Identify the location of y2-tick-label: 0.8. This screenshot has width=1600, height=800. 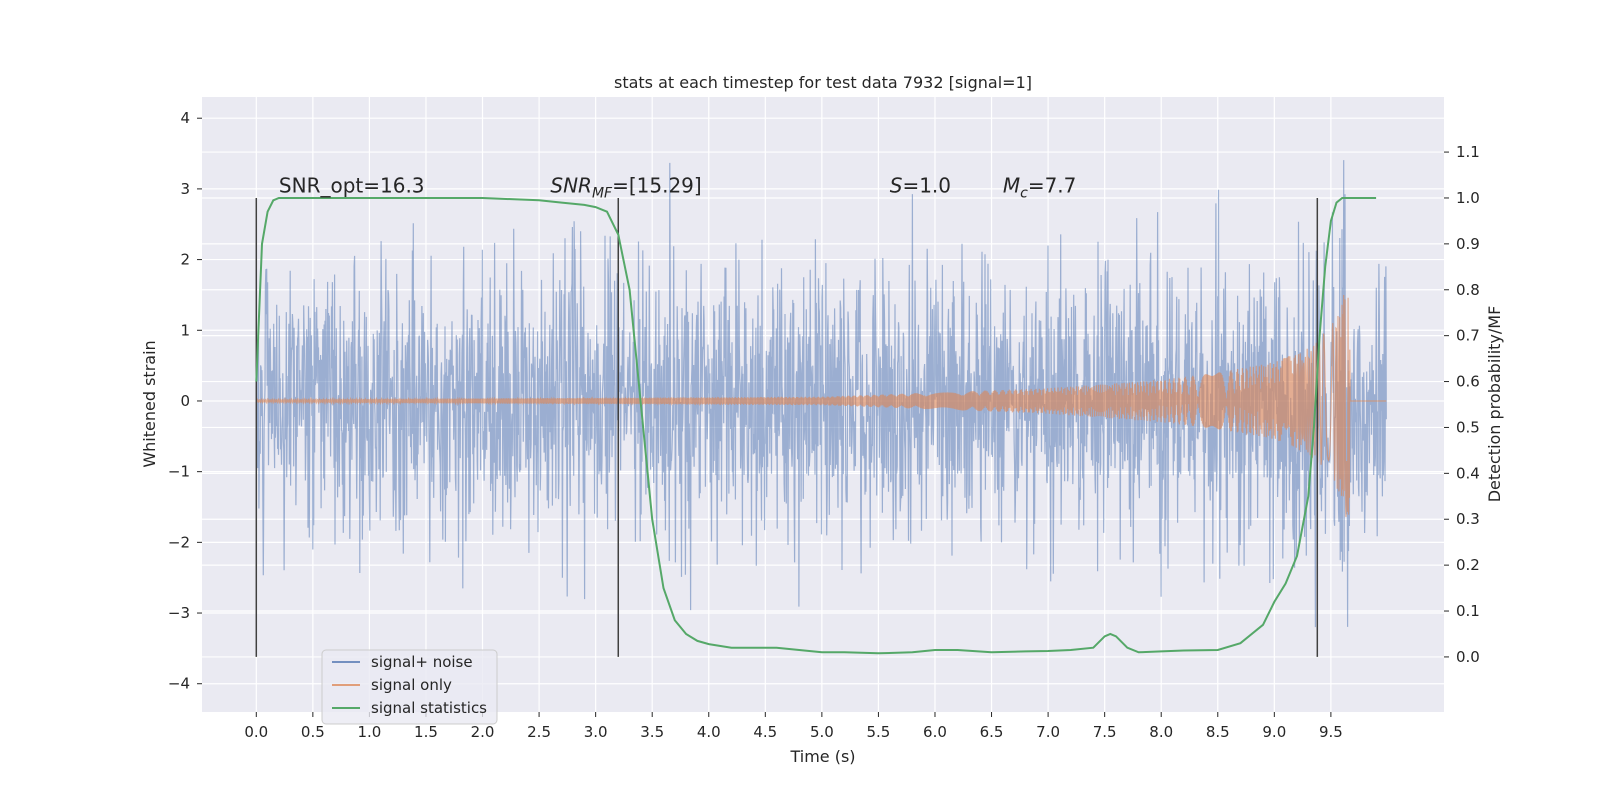
(1468, 290).